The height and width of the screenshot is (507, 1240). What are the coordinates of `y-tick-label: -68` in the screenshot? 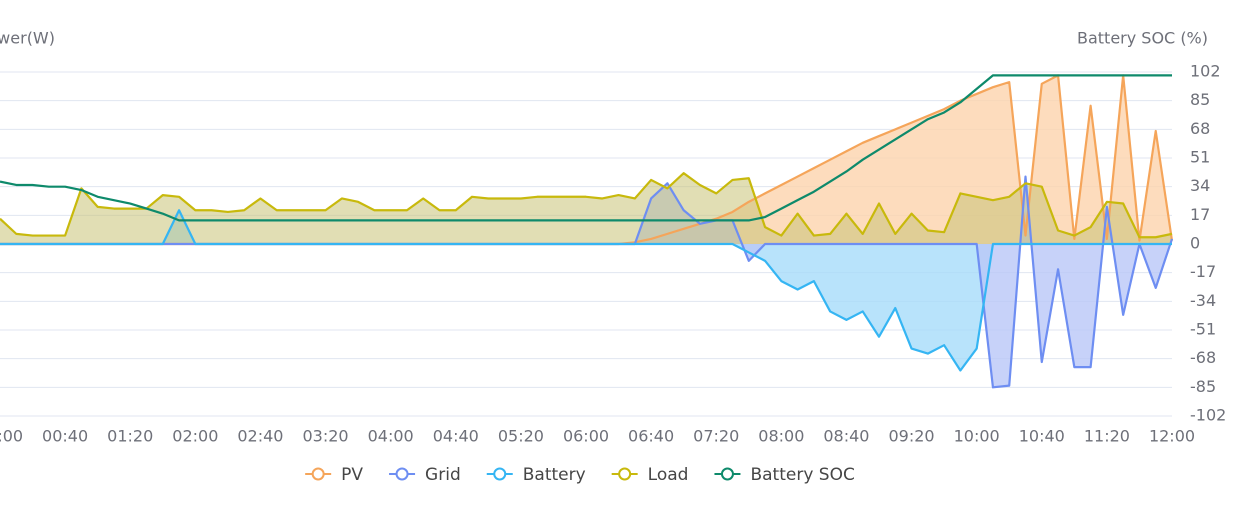 It's located at (1203, 357).